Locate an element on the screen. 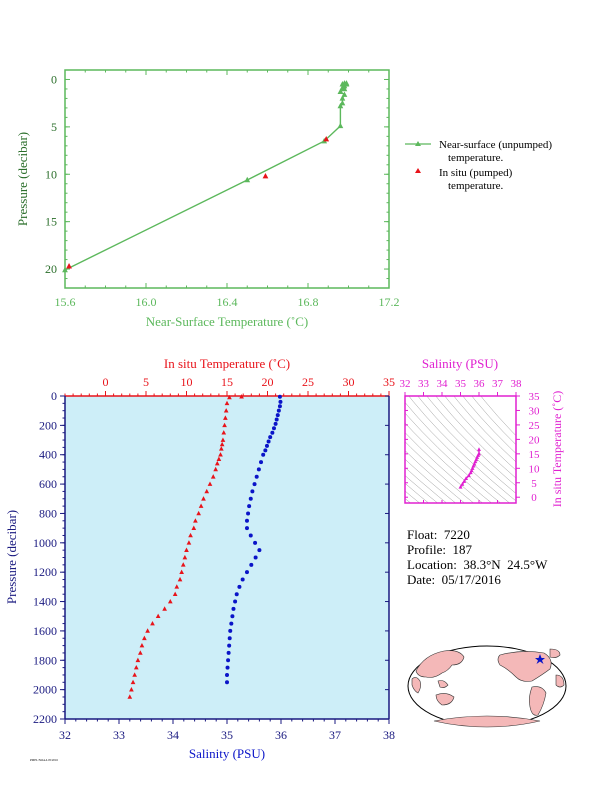  plot3-y-tick-label: 0 is located at coordinates (534, 498).